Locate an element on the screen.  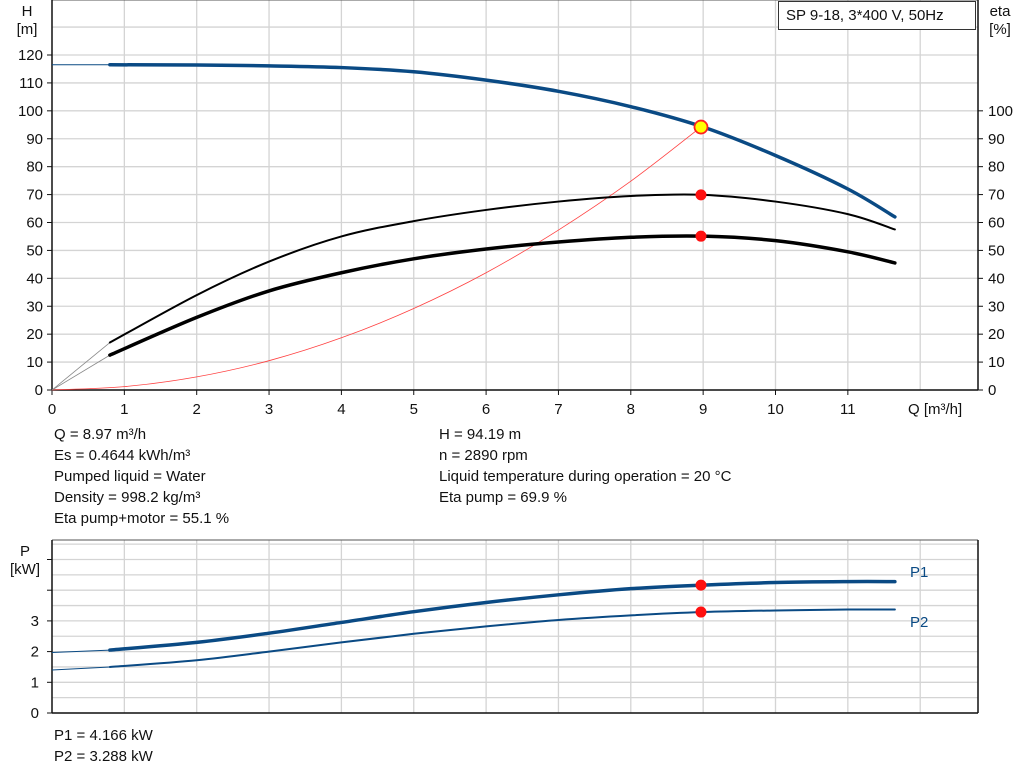
p-tick-label: 1 is located at coordinates (35, 682).